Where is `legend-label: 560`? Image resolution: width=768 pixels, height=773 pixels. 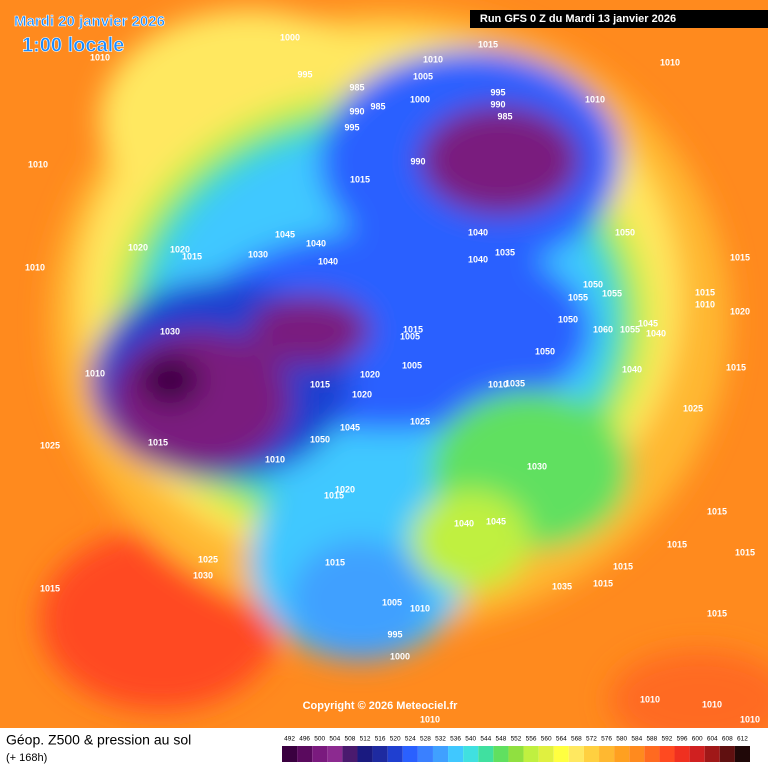 legend-label: 560 is located at coordinates (546, 739).